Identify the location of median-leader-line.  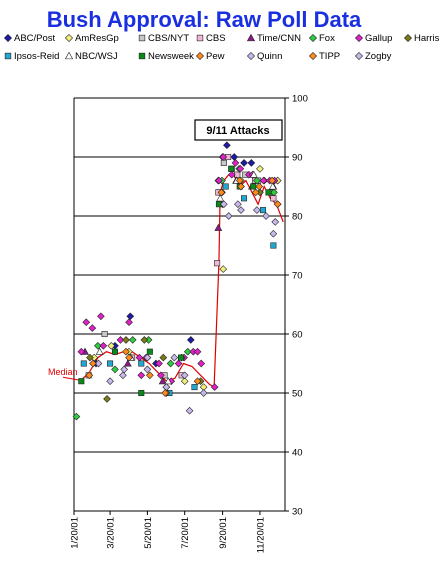
(71, 378).